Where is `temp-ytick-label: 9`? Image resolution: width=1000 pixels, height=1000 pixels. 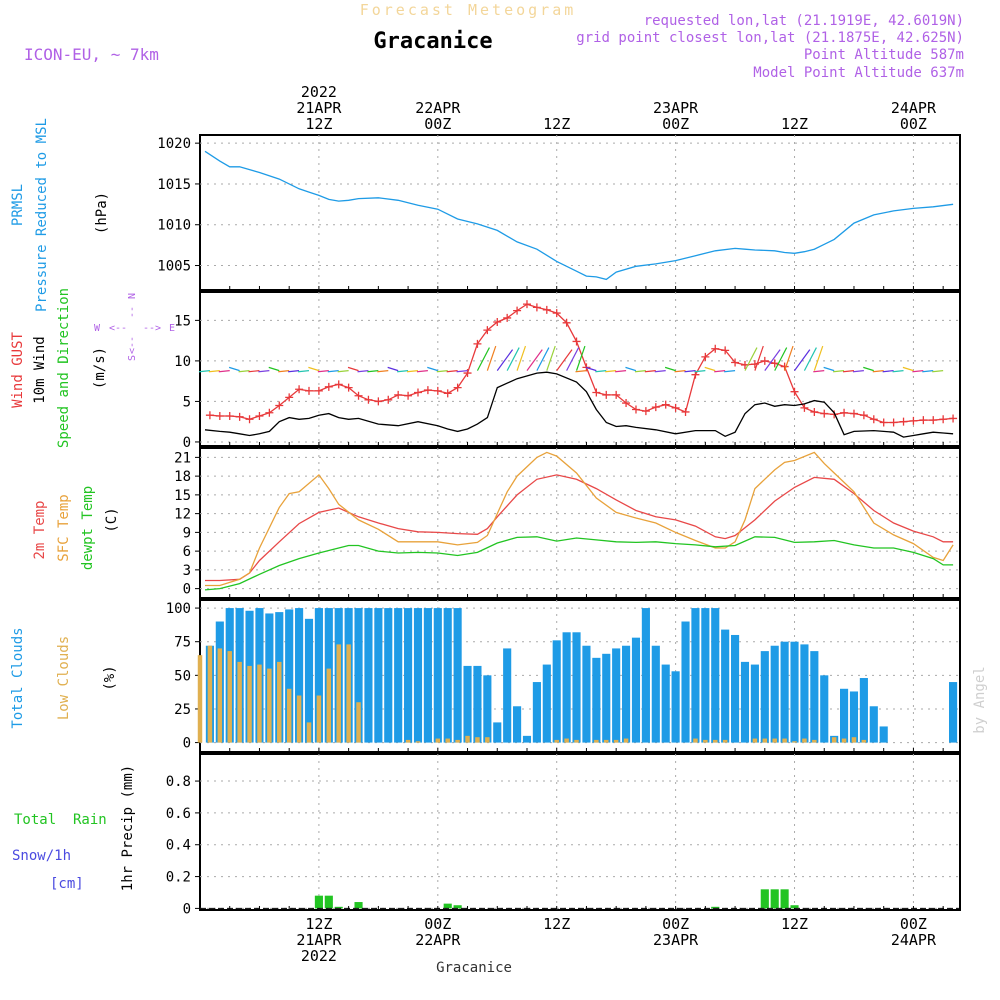 temp-ytick-label: 9 is located at coordinates (187, 533).